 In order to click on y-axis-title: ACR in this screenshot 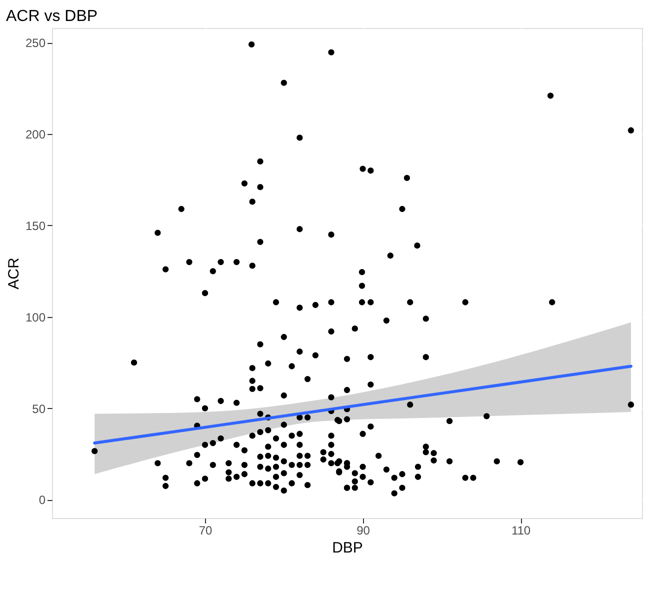, I will do `click(13, 274)`.